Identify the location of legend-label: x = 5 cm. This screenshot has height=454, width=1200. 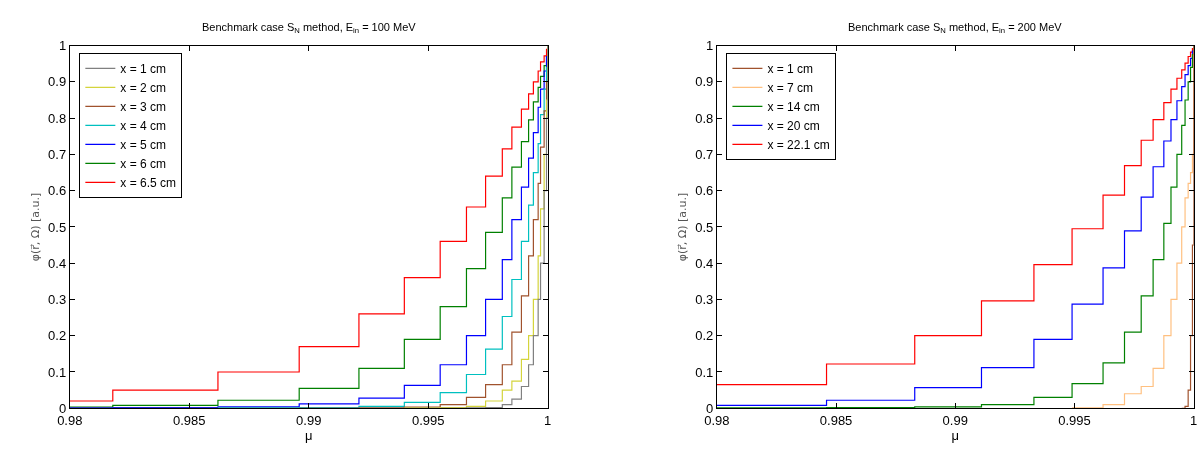
(143, 145).